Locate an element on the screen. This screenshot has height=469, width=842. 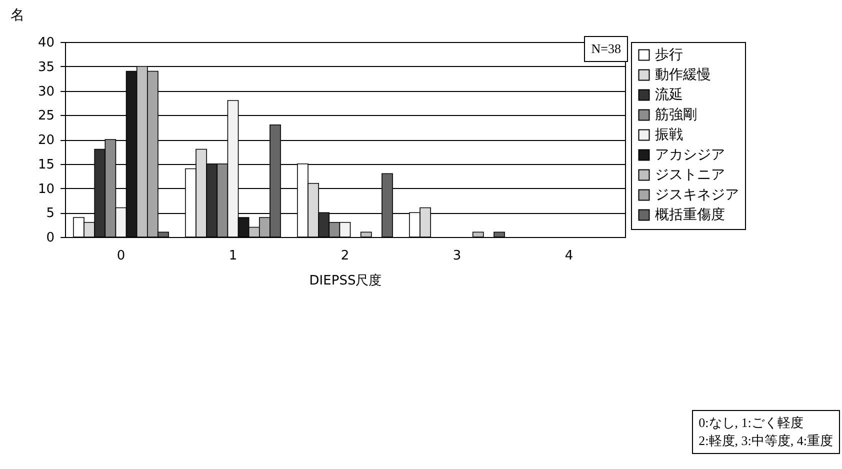
legend-label: 流延 is located at coordinates (669, 95).